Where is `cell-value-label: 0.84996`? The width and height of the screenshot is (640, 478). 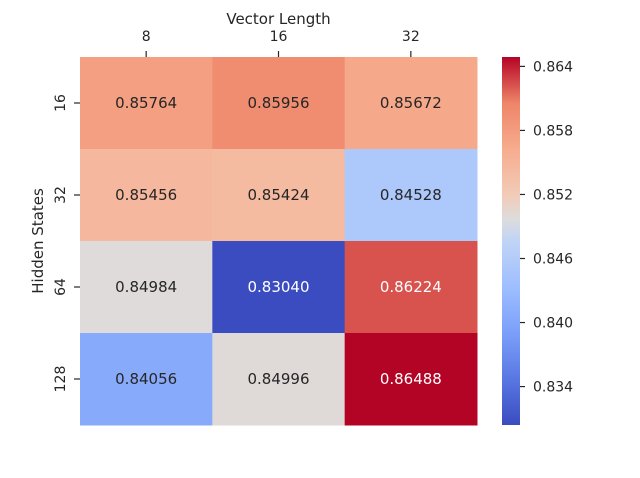 cell-value-label: 0.84996 is located at coordinates (278, 379).